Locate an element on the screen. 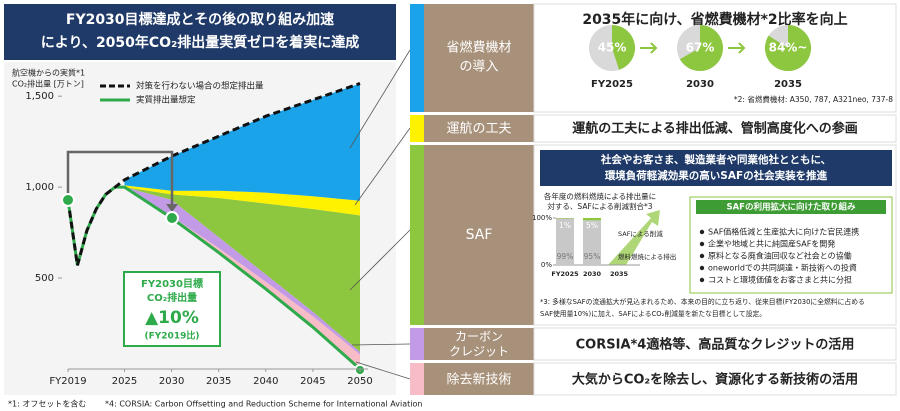 The height and width of the screenshot is (411, 900). y-tick-label: 100% is located at coordinates (542, 218).